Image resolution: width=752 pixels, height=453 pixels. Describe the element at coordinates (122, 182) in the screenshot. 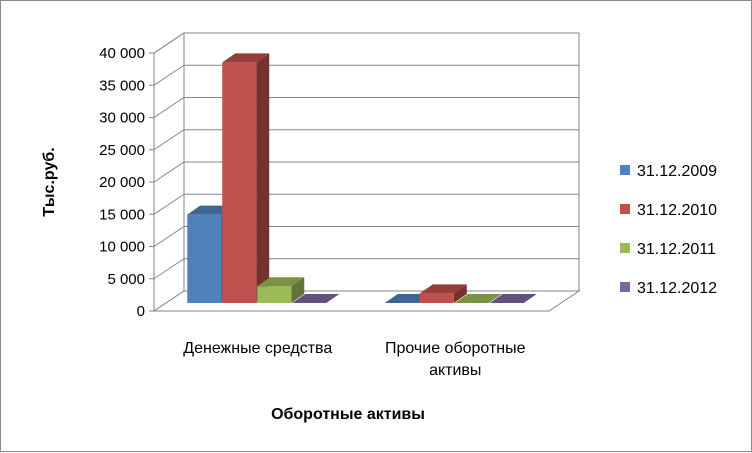

I see `y-tick-label: 20 000` at that location.